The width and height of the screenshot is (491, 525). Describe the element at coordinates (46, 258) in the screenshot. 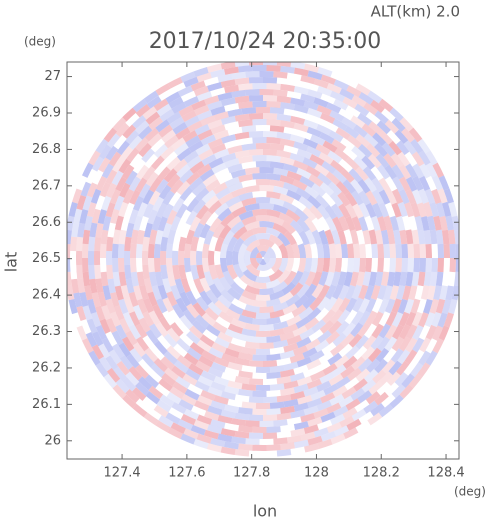

I see `y-tick-label: 26.5` at that location.